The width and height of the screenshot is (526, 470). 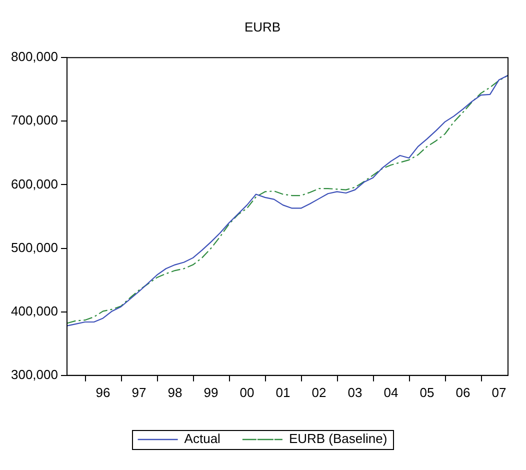 I want to click on x-tick-label: 96, so click(x=103, y=392).